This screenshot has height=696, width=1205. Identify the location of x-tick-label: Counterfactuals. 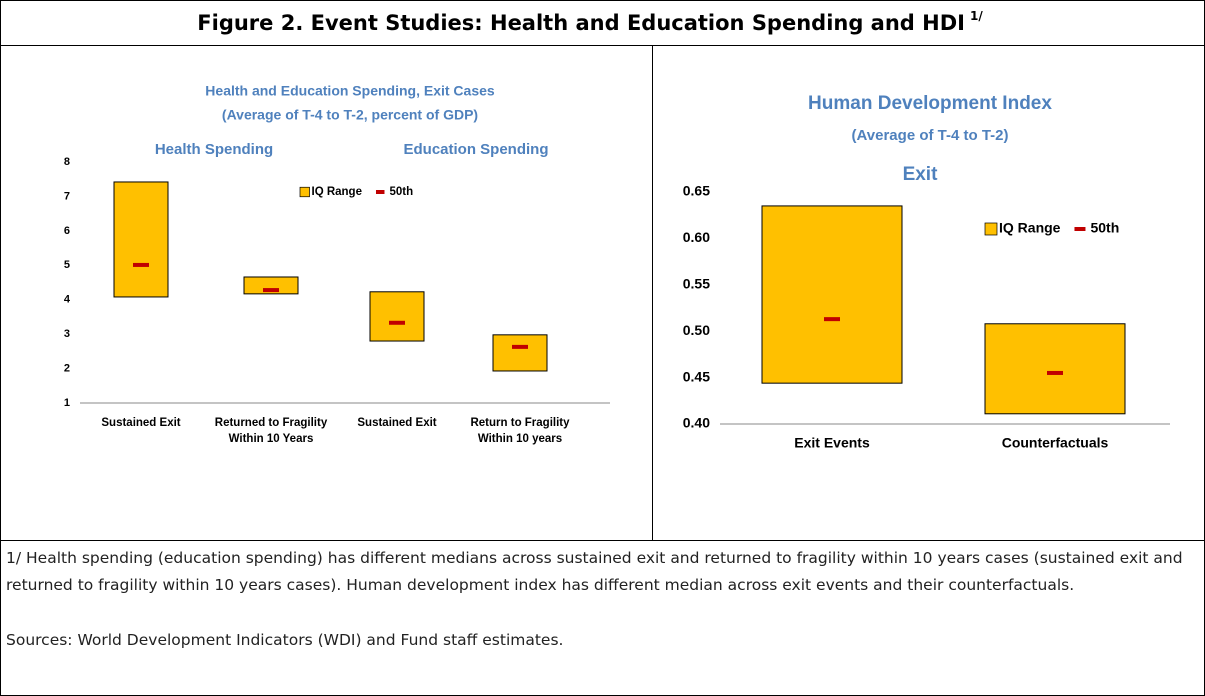
(1055, 443).